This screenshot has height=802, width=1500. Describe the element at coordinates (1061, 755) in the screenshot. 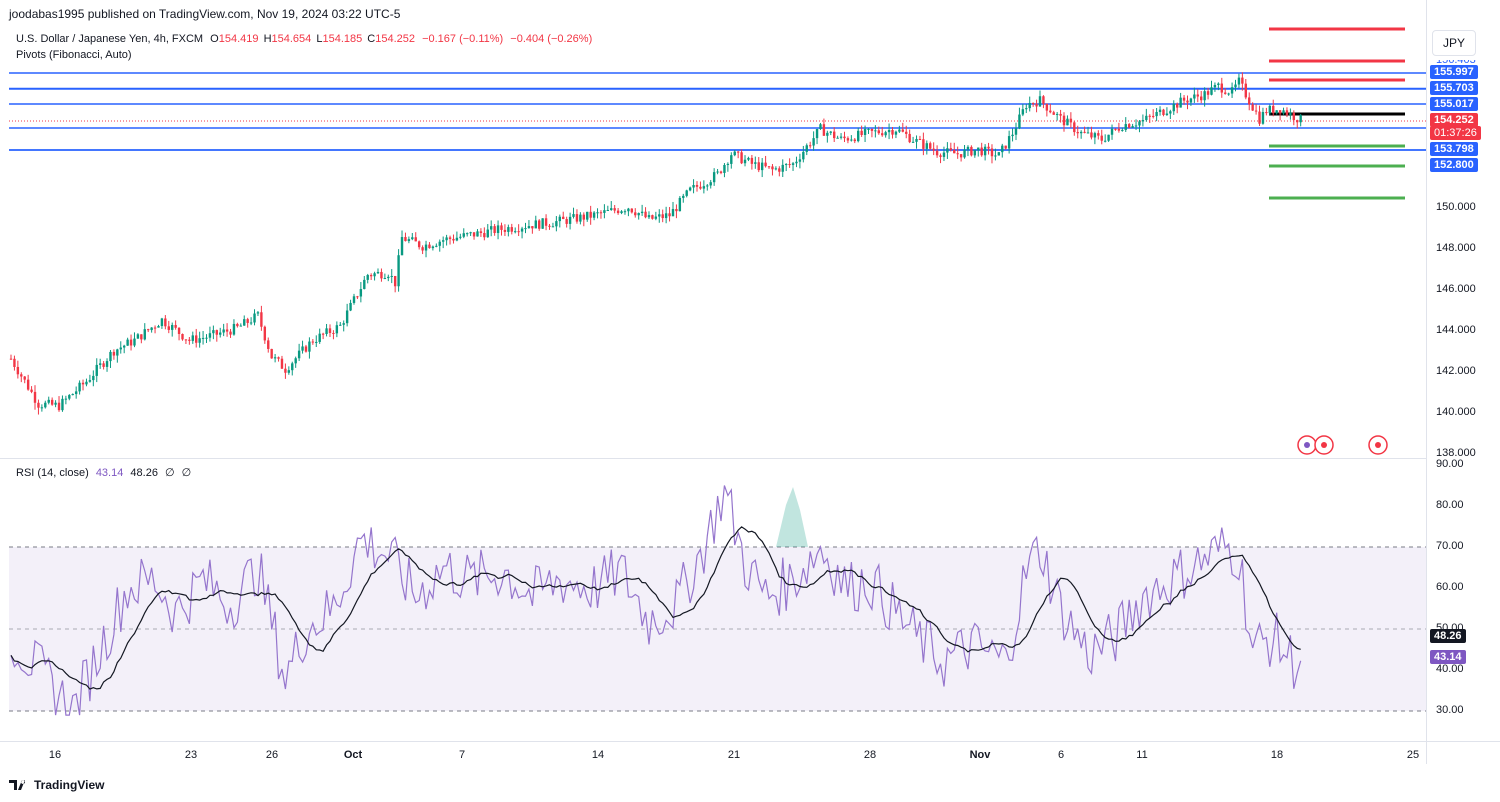

I see `time-axis-label: 6` at that location.